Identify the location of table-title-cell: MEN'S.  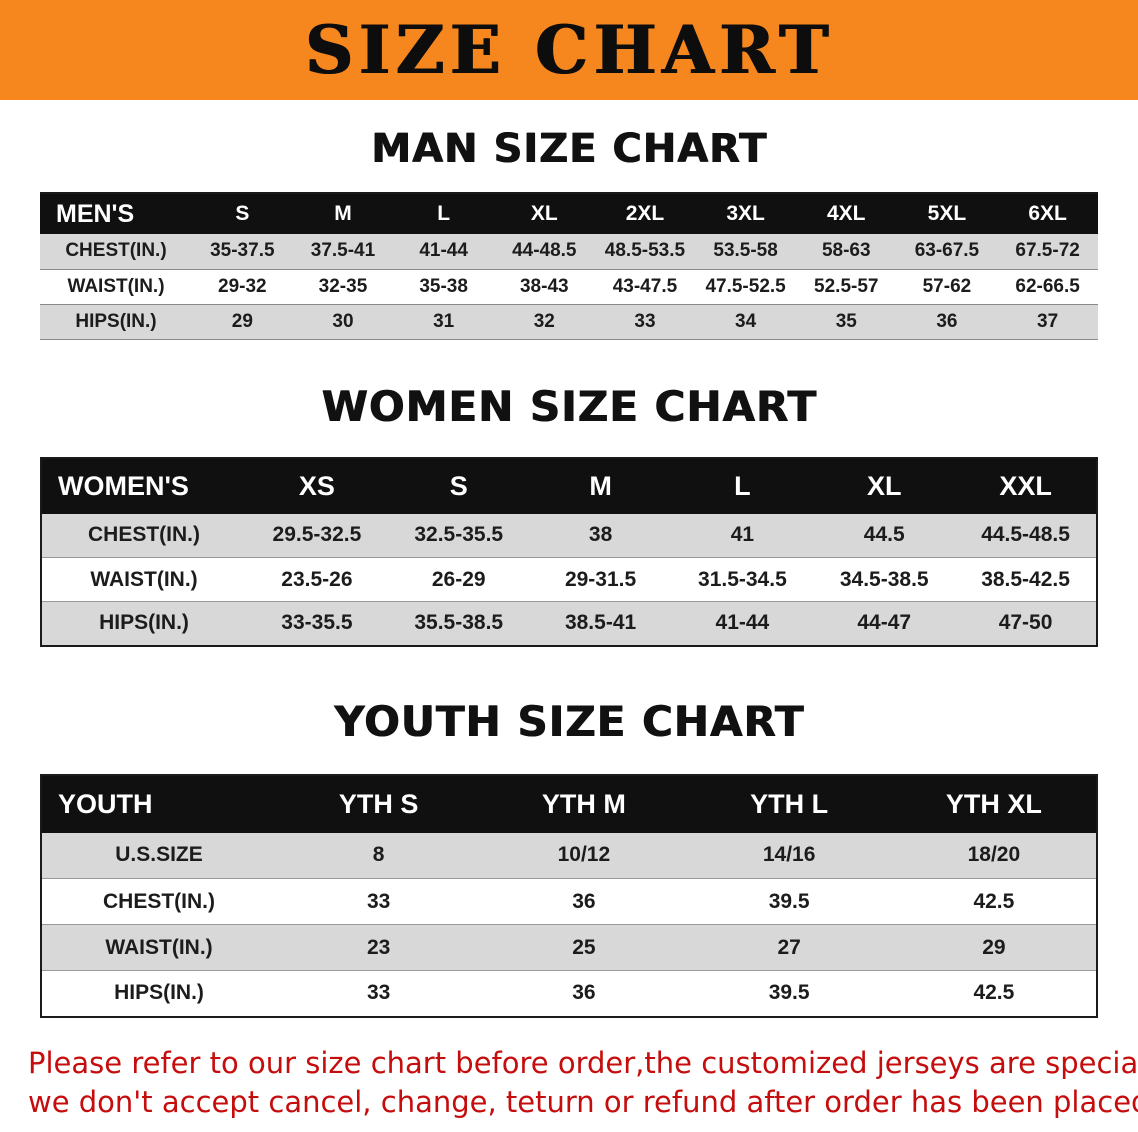
(116, 213).